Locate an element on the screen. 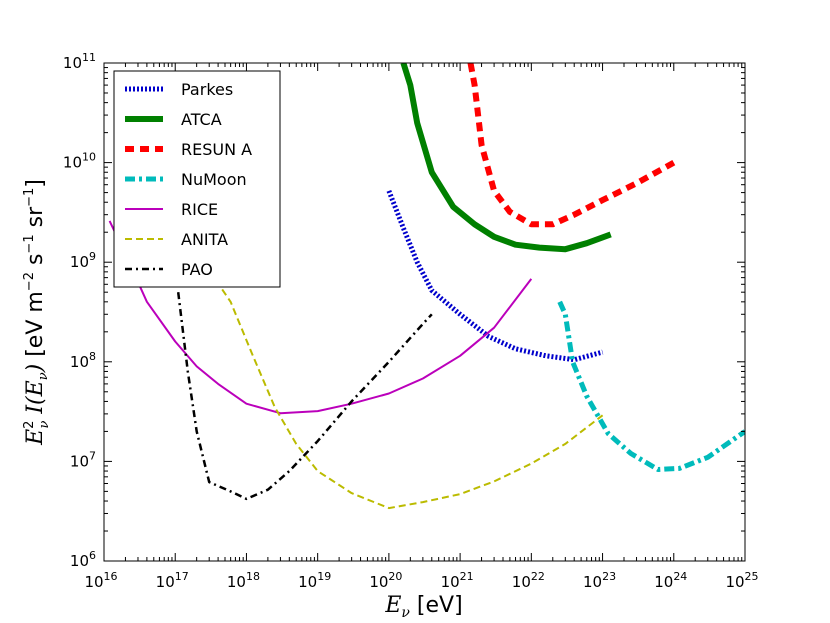 This screenshot has width=830, height=623. x-tick-label: 1016 is located at coordinates (100, 580).